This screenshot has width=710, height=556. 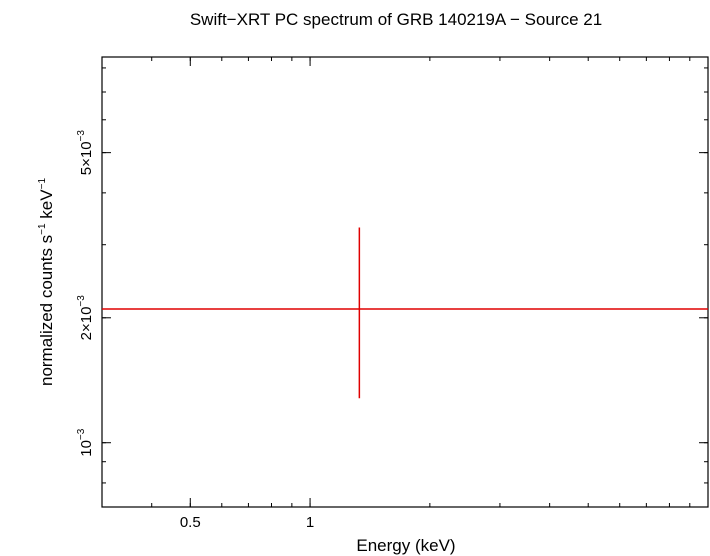 I want to click on y-tick-label-base: 10, so click(x=86, y=448).